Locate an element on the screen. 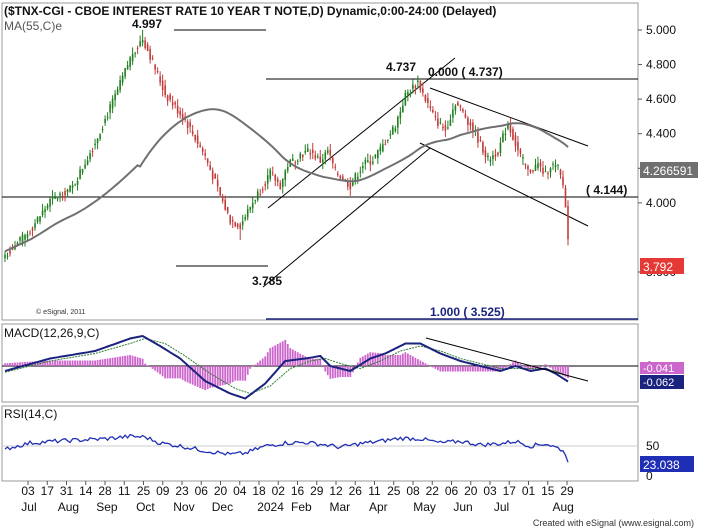 This screenshot has height=530, width=701. ma-value: 4.266591 is located at coordinates (668, 171).